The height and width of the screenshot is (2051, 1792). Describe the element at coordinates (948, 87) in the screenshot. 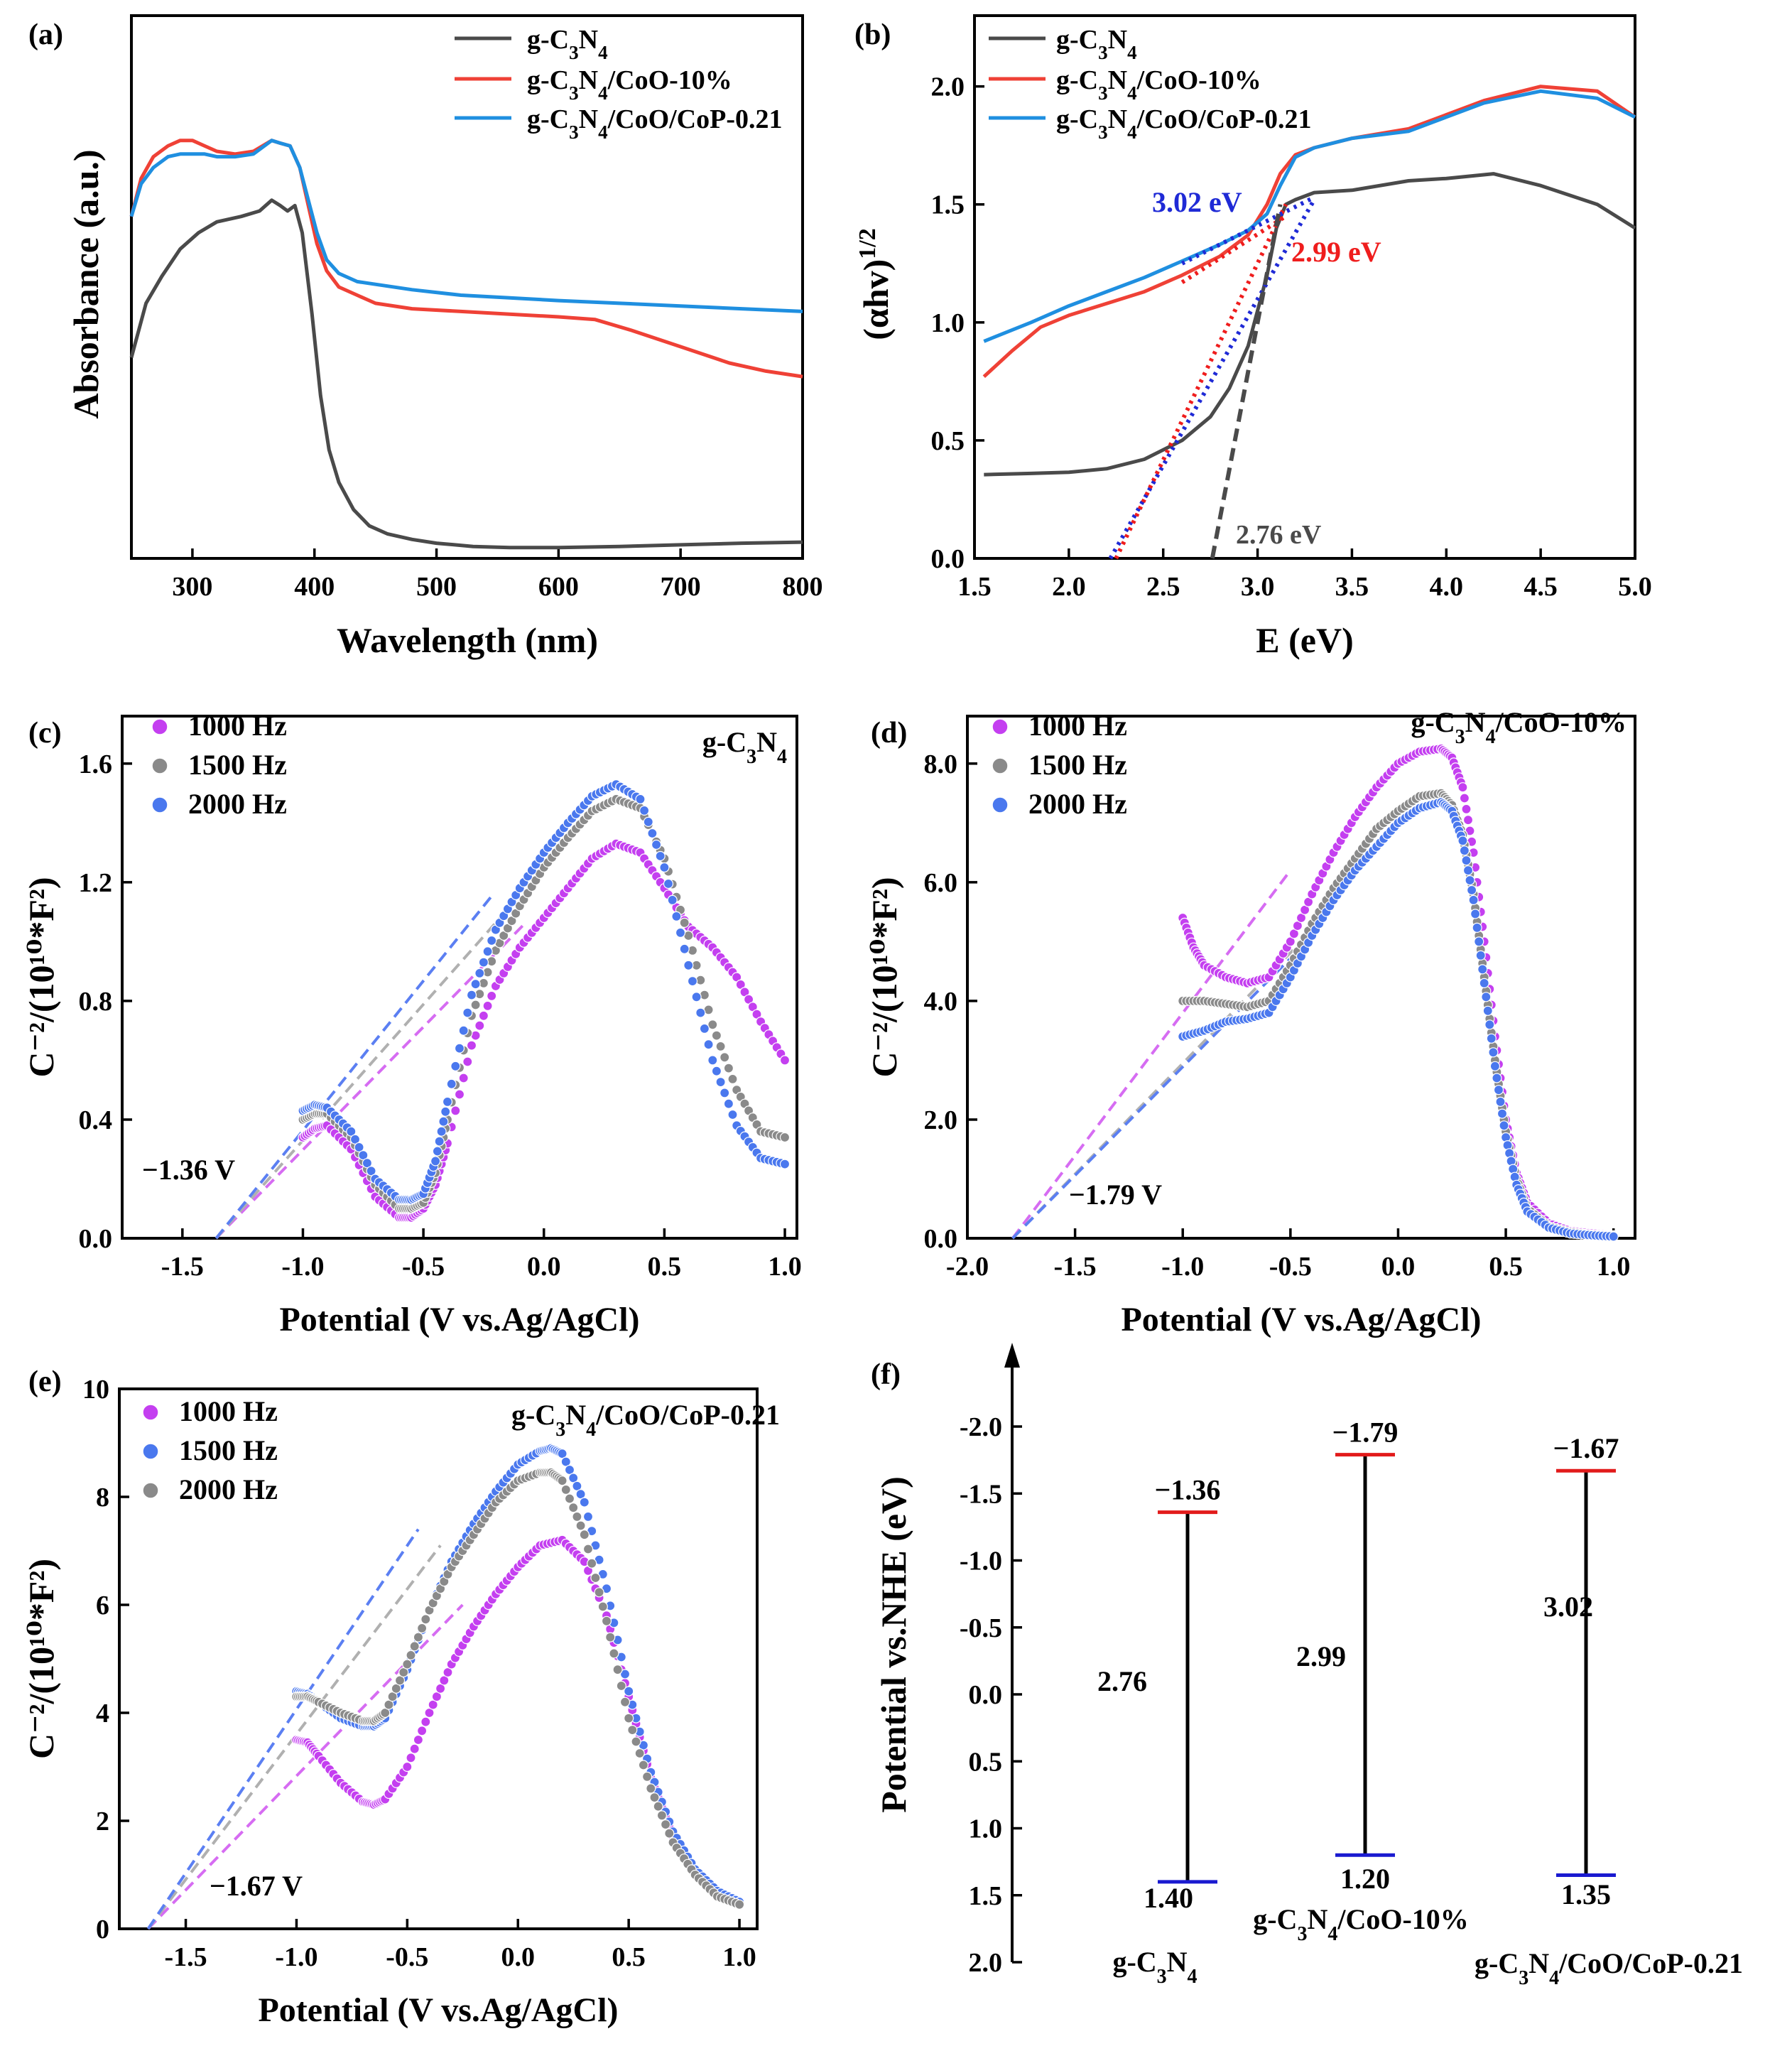

I see `y-tick-label: 2.0` at that location.